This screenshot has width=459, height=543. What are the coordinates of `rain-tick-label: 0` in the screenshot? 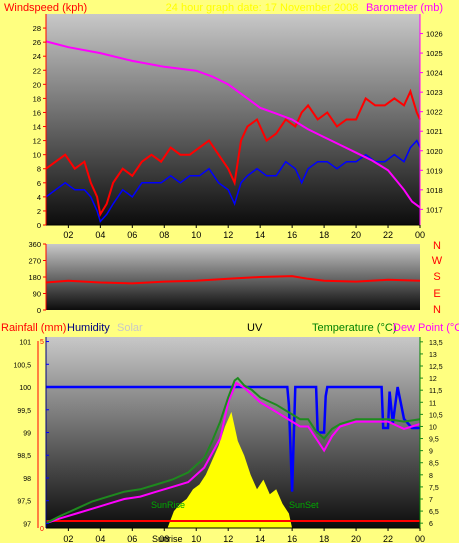 It's located at (42, 529).